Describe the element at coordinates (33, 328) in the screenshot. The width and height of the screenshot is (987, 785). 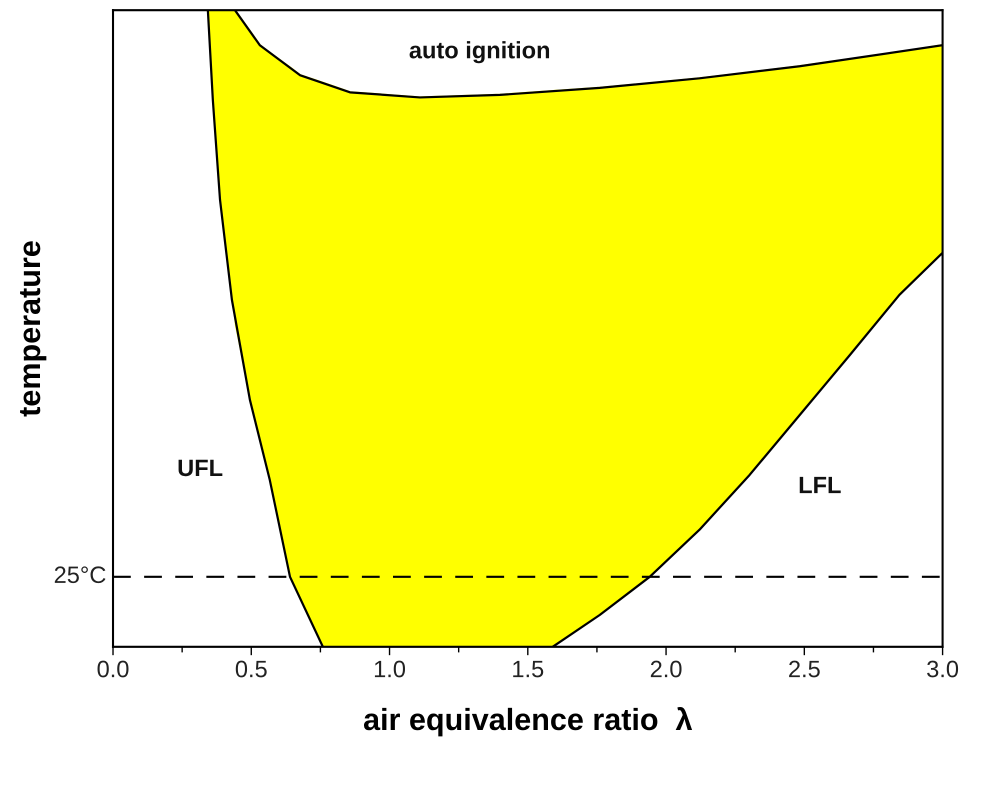
I see `y-axis-title: temperature` at that location.